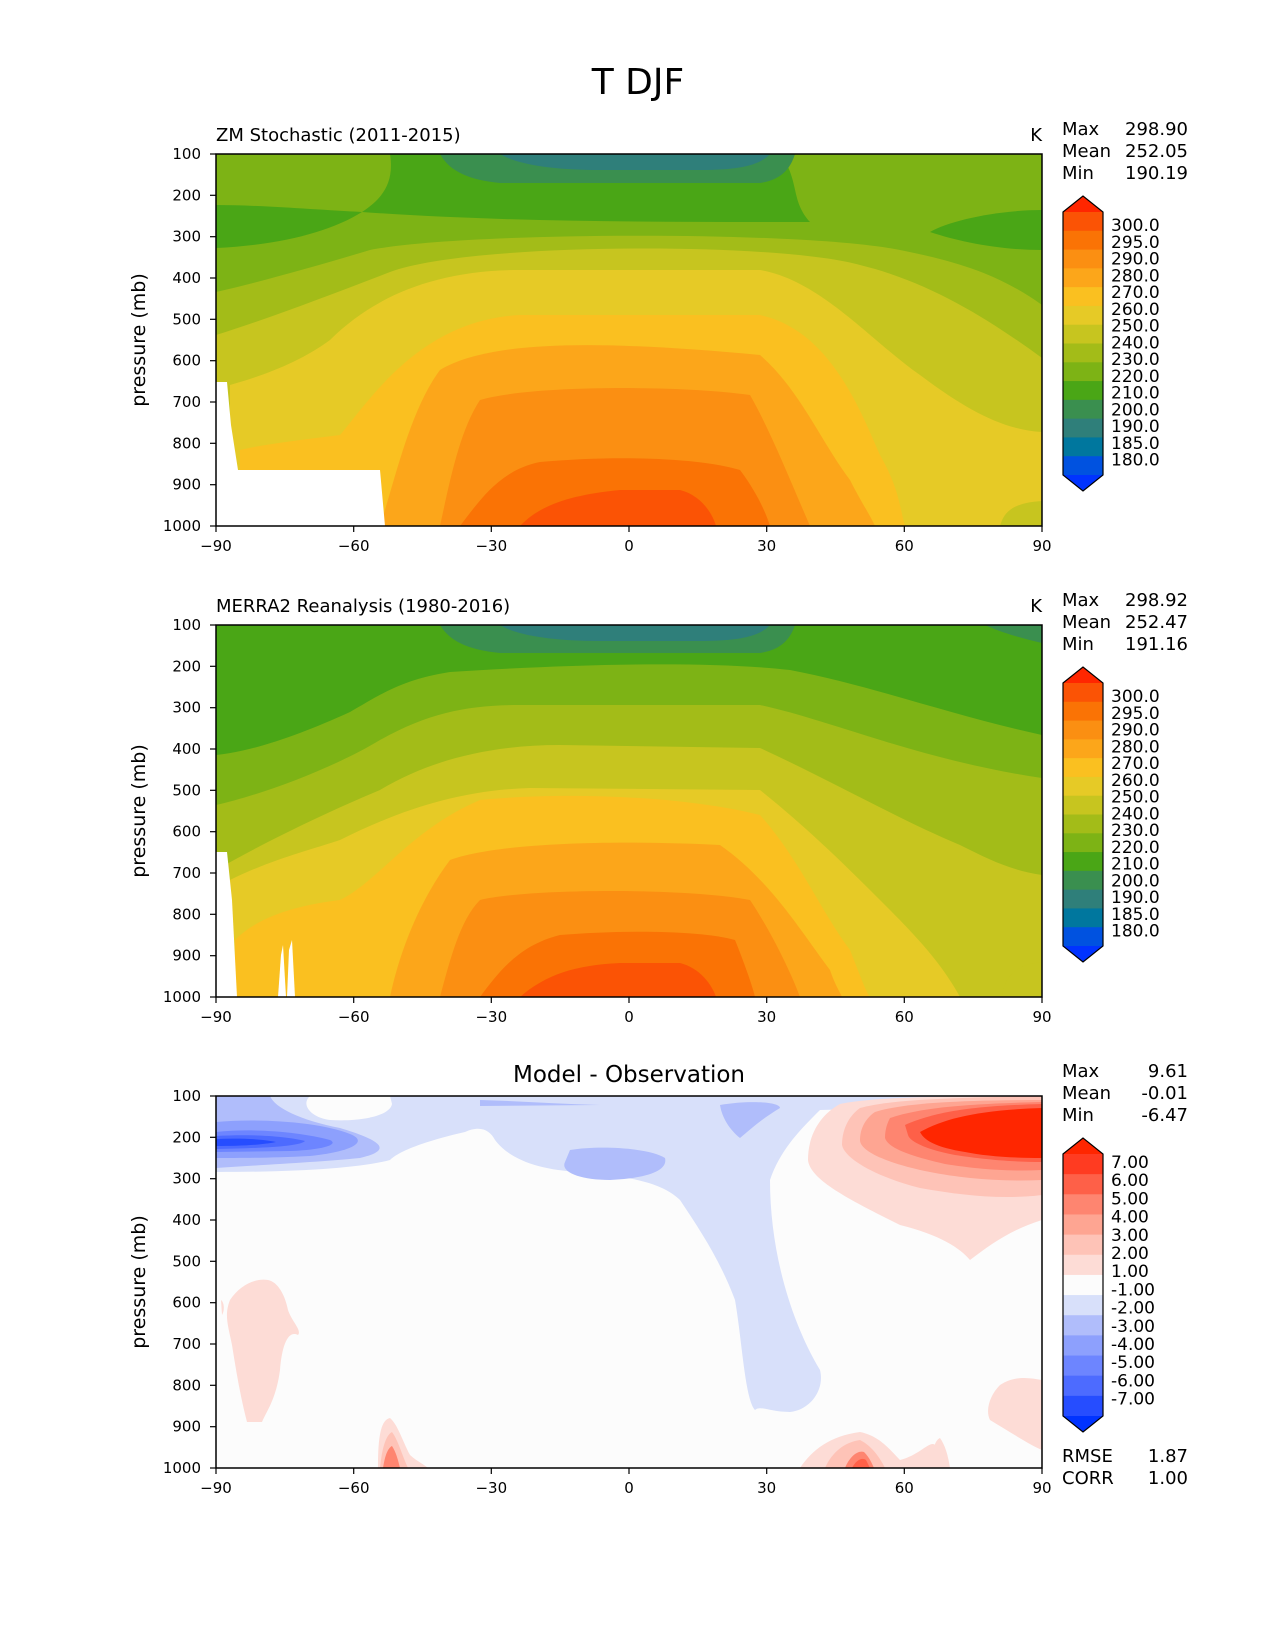  I want to click on colorbar-outline, so click(1083, 343).